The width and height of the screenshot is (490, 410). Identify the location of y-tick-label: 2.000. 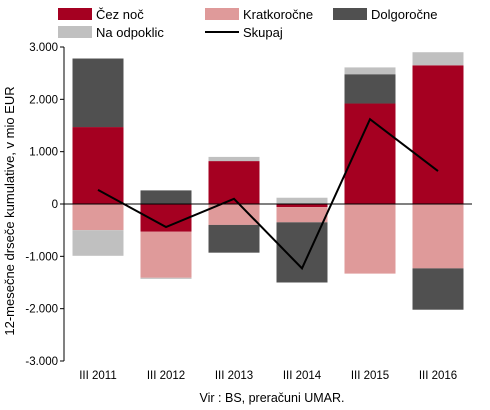
(43, 100).